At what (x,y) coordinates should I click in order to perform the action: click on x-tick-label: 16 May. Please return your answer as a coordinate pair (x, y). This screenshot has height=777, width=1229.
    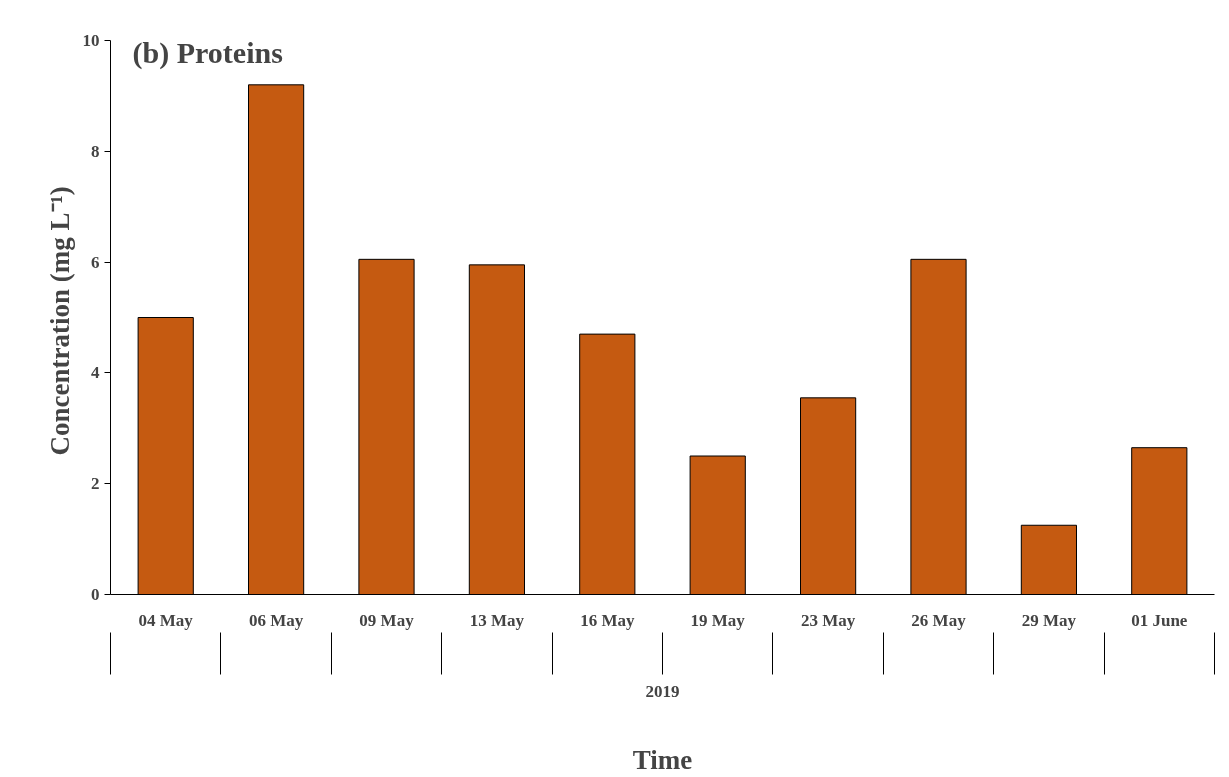
    Looking at the image, I should click on (607, 620).